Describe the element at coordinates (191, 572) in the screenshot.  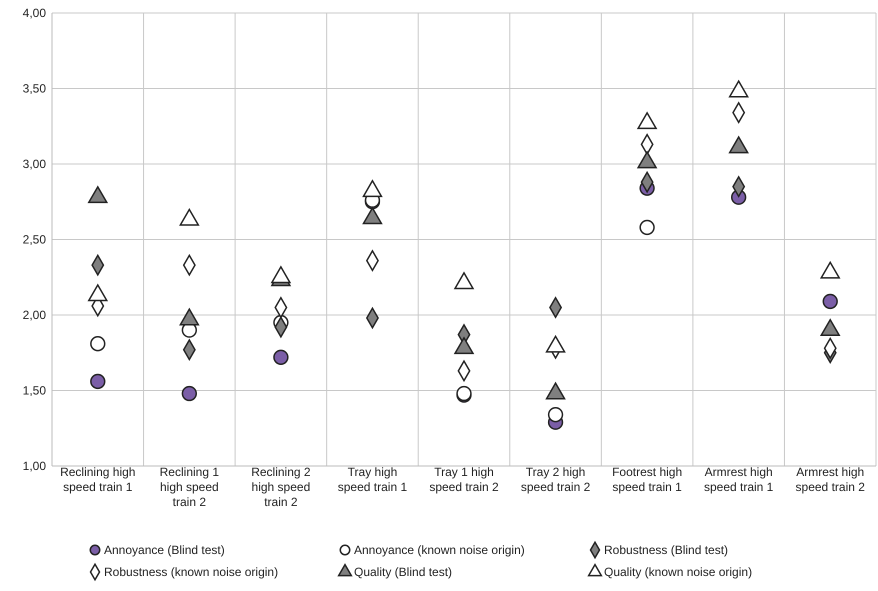
I see `legend-label: Robustness (known noise origin)` at that location.